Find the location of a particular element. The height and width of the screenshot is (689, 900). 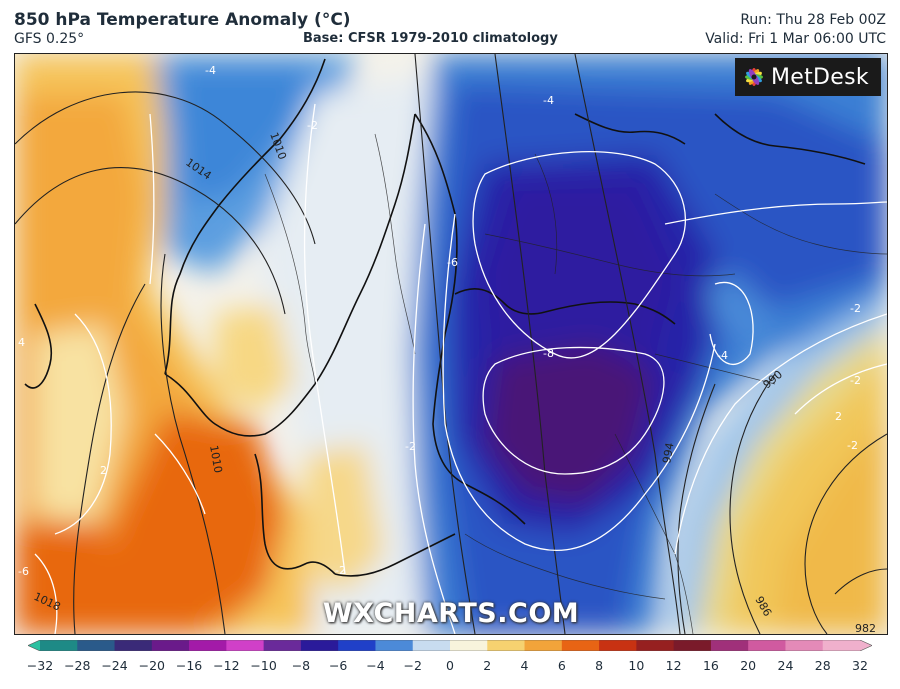

colorbar-tick-label: 6 is located at coordinates (561, 665).